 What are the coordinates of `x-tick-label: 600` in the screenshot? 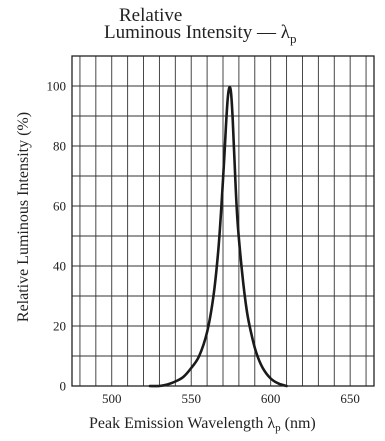 It's located at (271, 398).